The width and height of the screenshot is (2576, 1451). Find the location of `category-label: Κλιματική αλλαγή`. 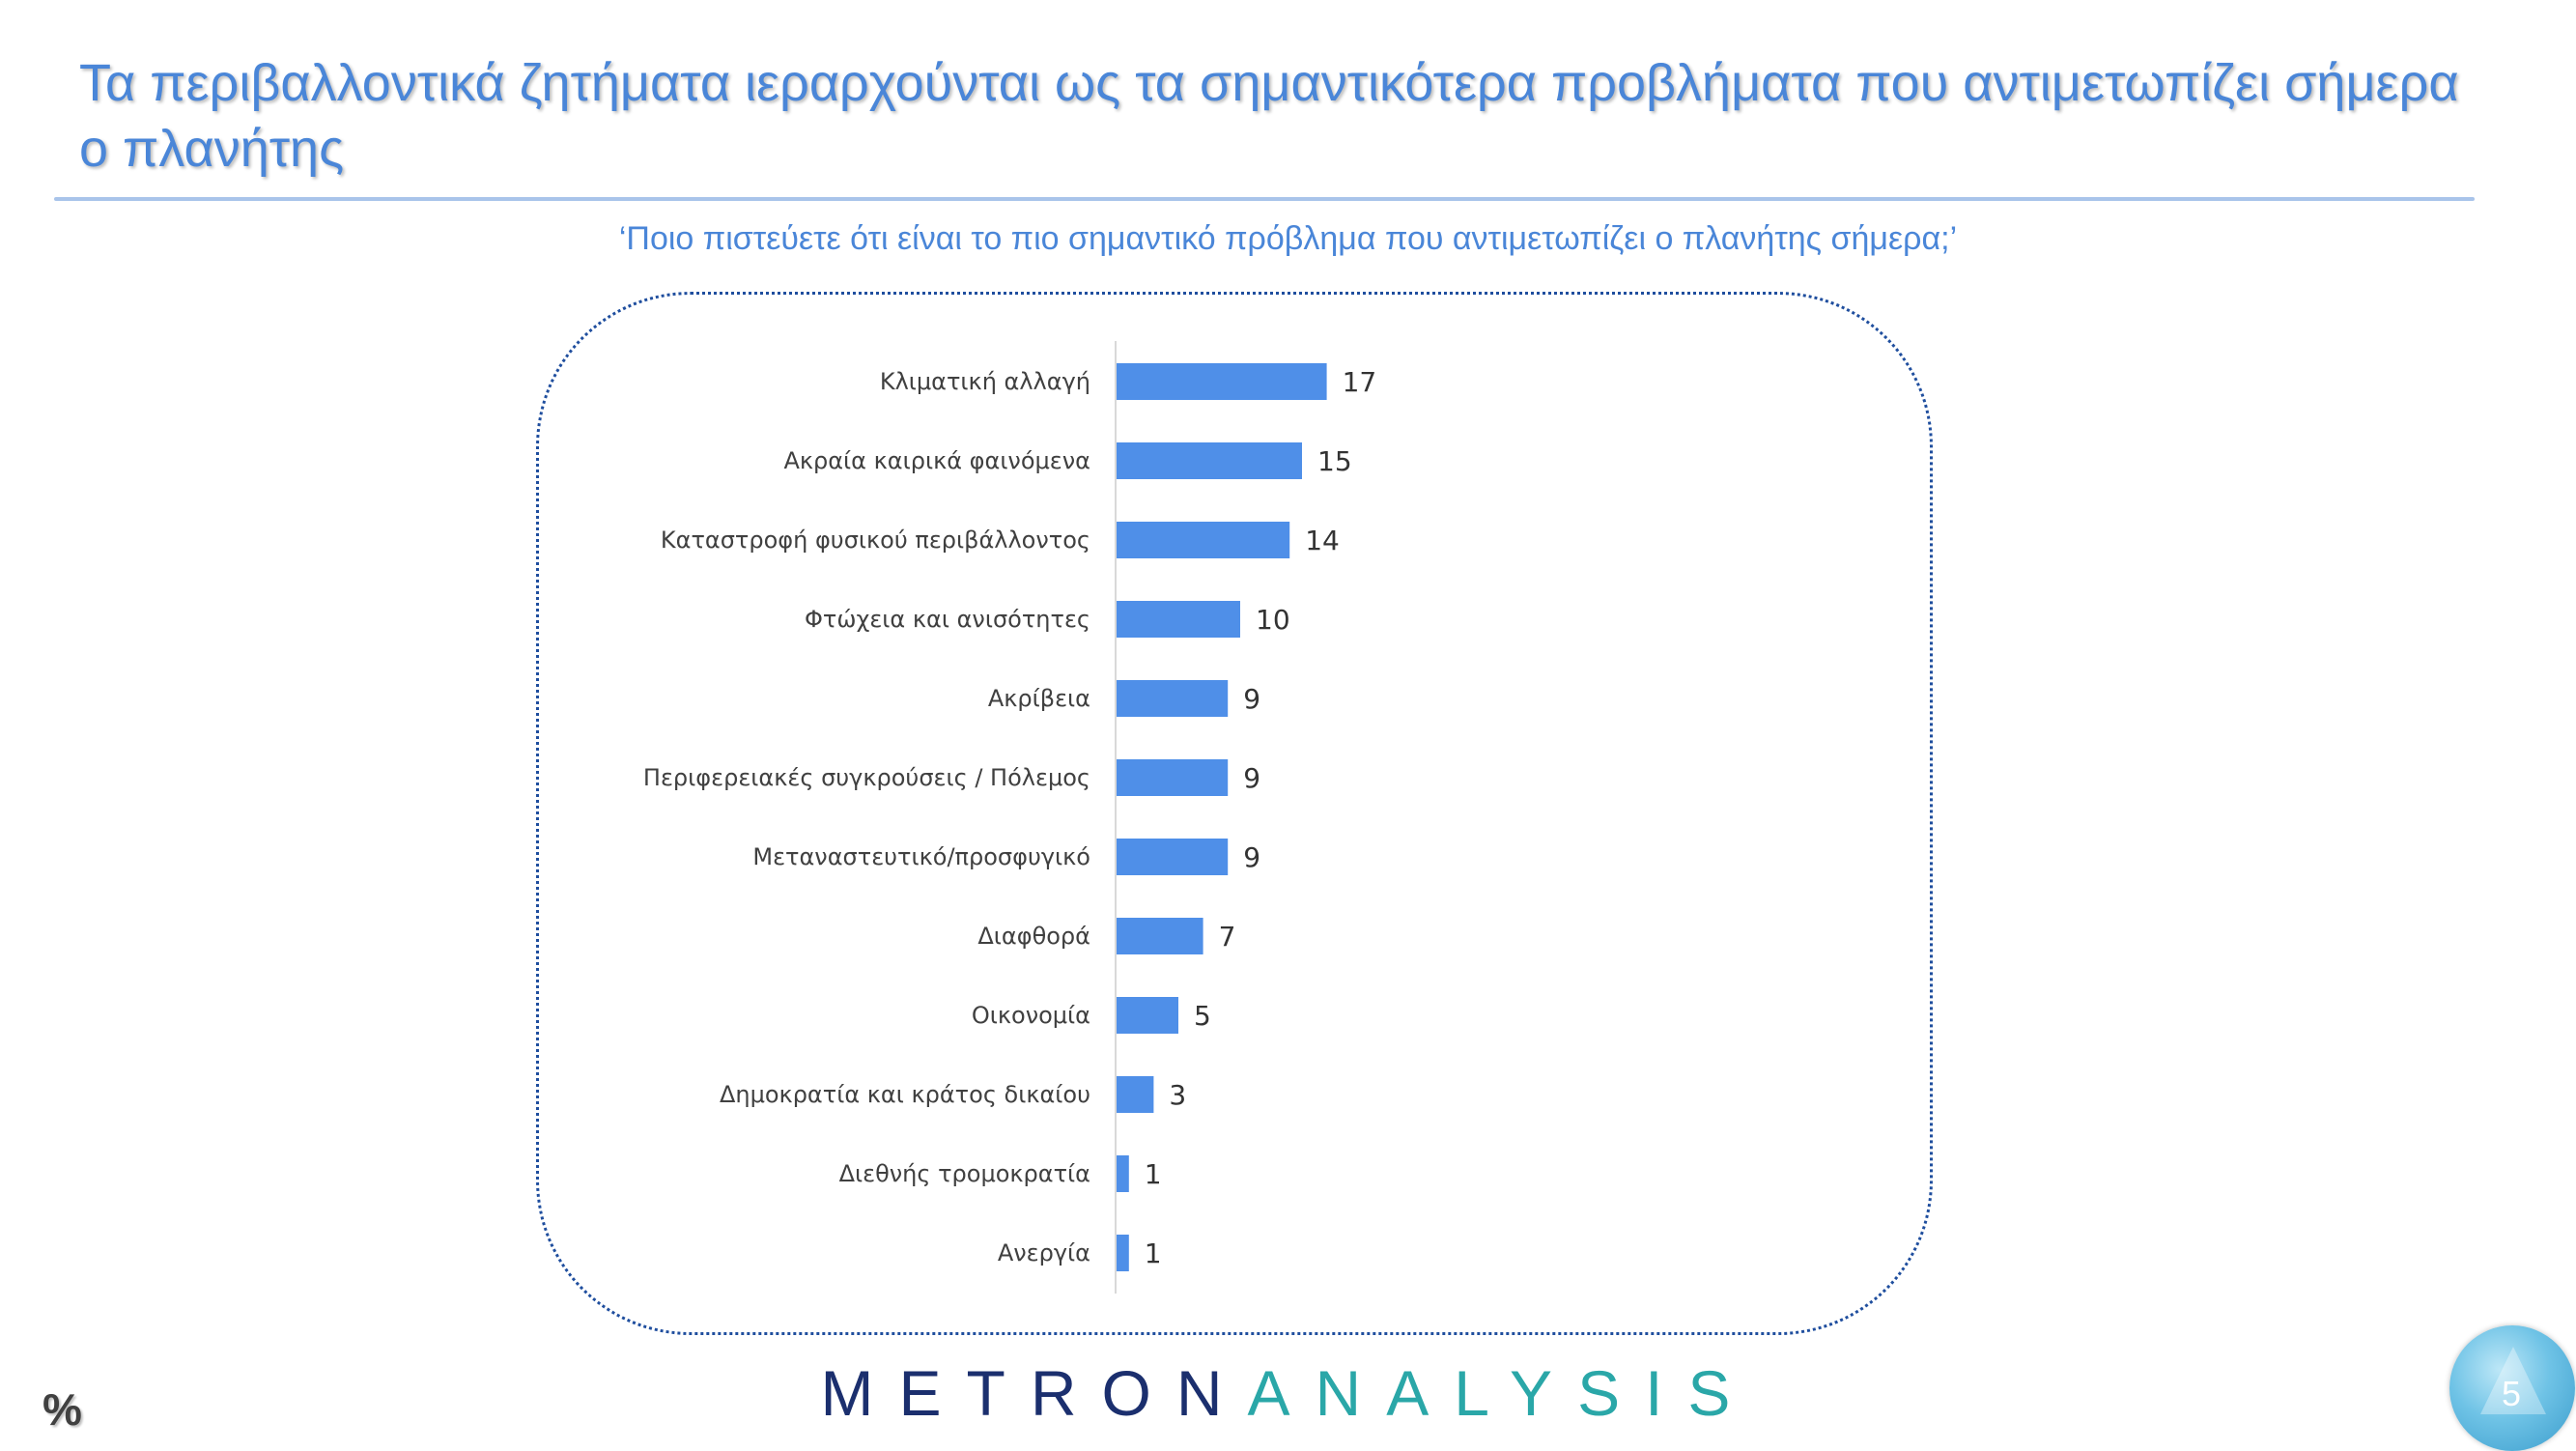

category-label: Κλιματική αλλαγή is located at coordinates (985, 381).